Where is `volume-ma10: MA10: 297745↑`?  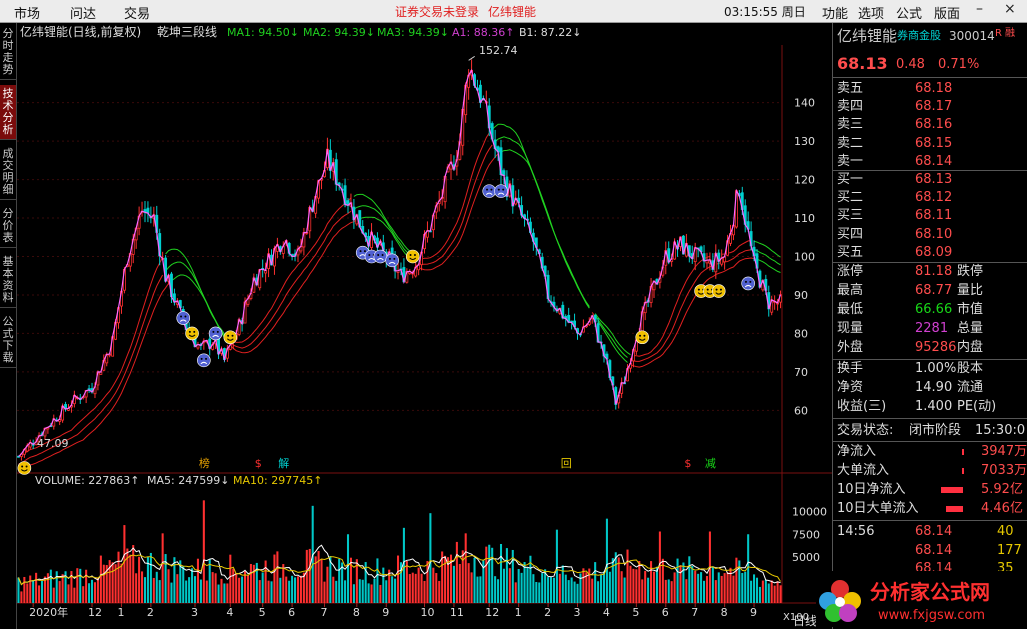 volume-ma10: MA10: 297745↑ is located at coordinates (277, 480).